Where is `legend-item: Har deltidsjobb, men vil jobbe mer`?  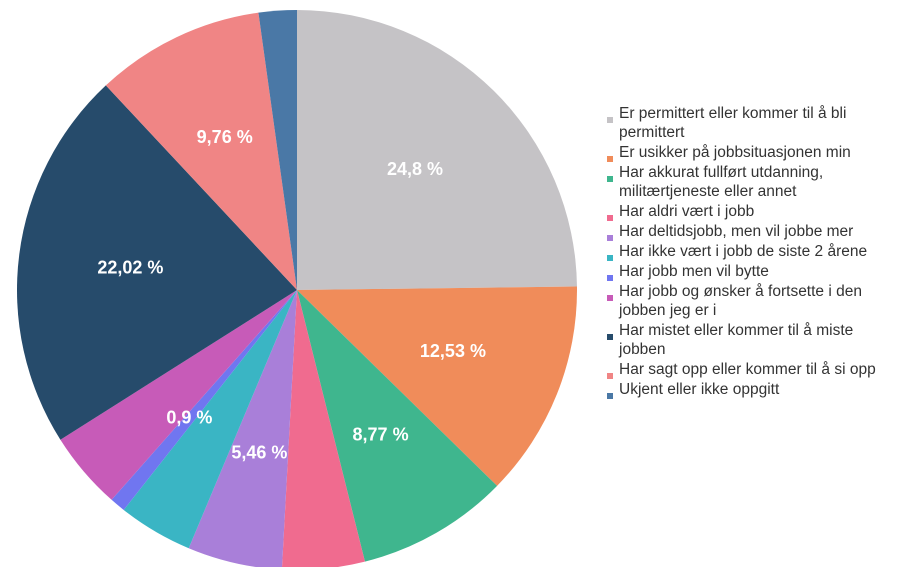
legend-item: Har deltidsjobb, men vil jobbe mer is located at coordinates (754, 231).